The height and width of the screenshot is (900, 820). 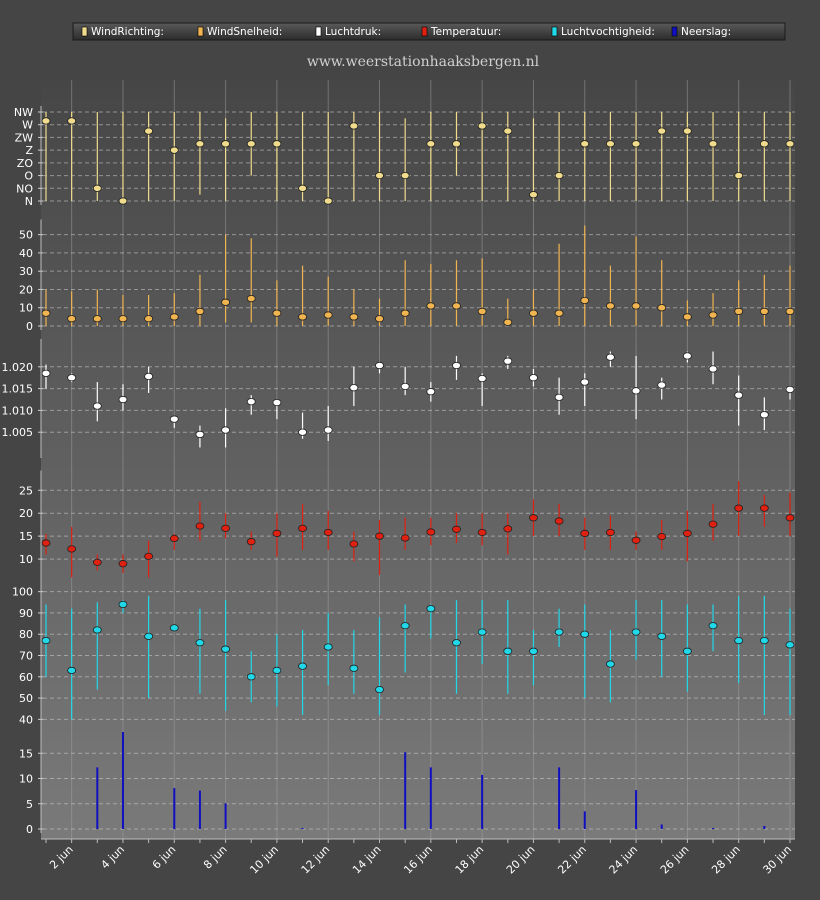 What do you see at coordinates (26, 656) in the screenshot?
I see `y-tick-label: 70` at bounding box center [26, 656].